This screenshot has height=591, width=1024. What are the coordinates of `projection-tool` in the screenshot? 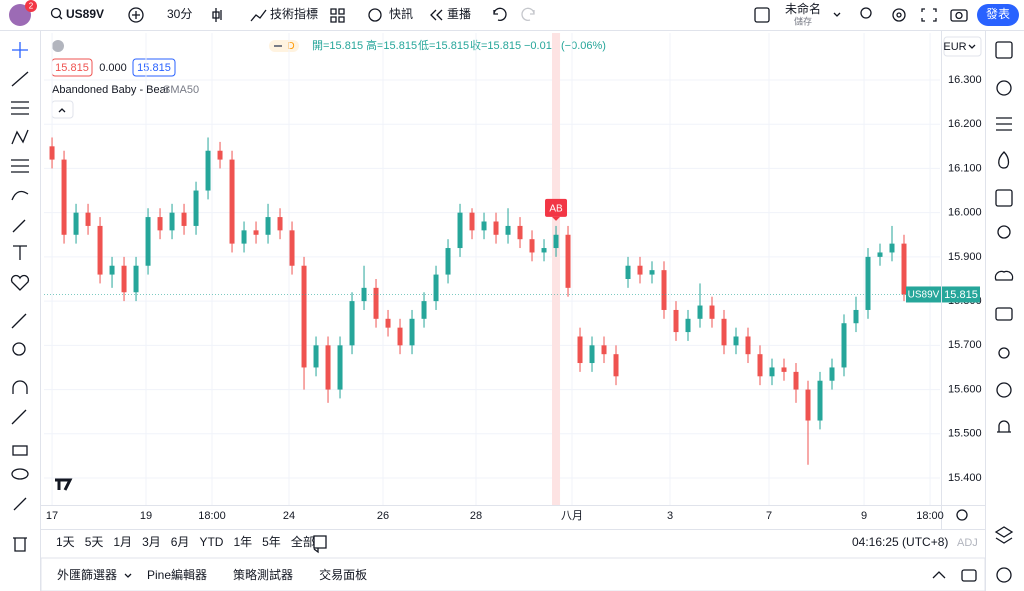 It's located at (20, 166).